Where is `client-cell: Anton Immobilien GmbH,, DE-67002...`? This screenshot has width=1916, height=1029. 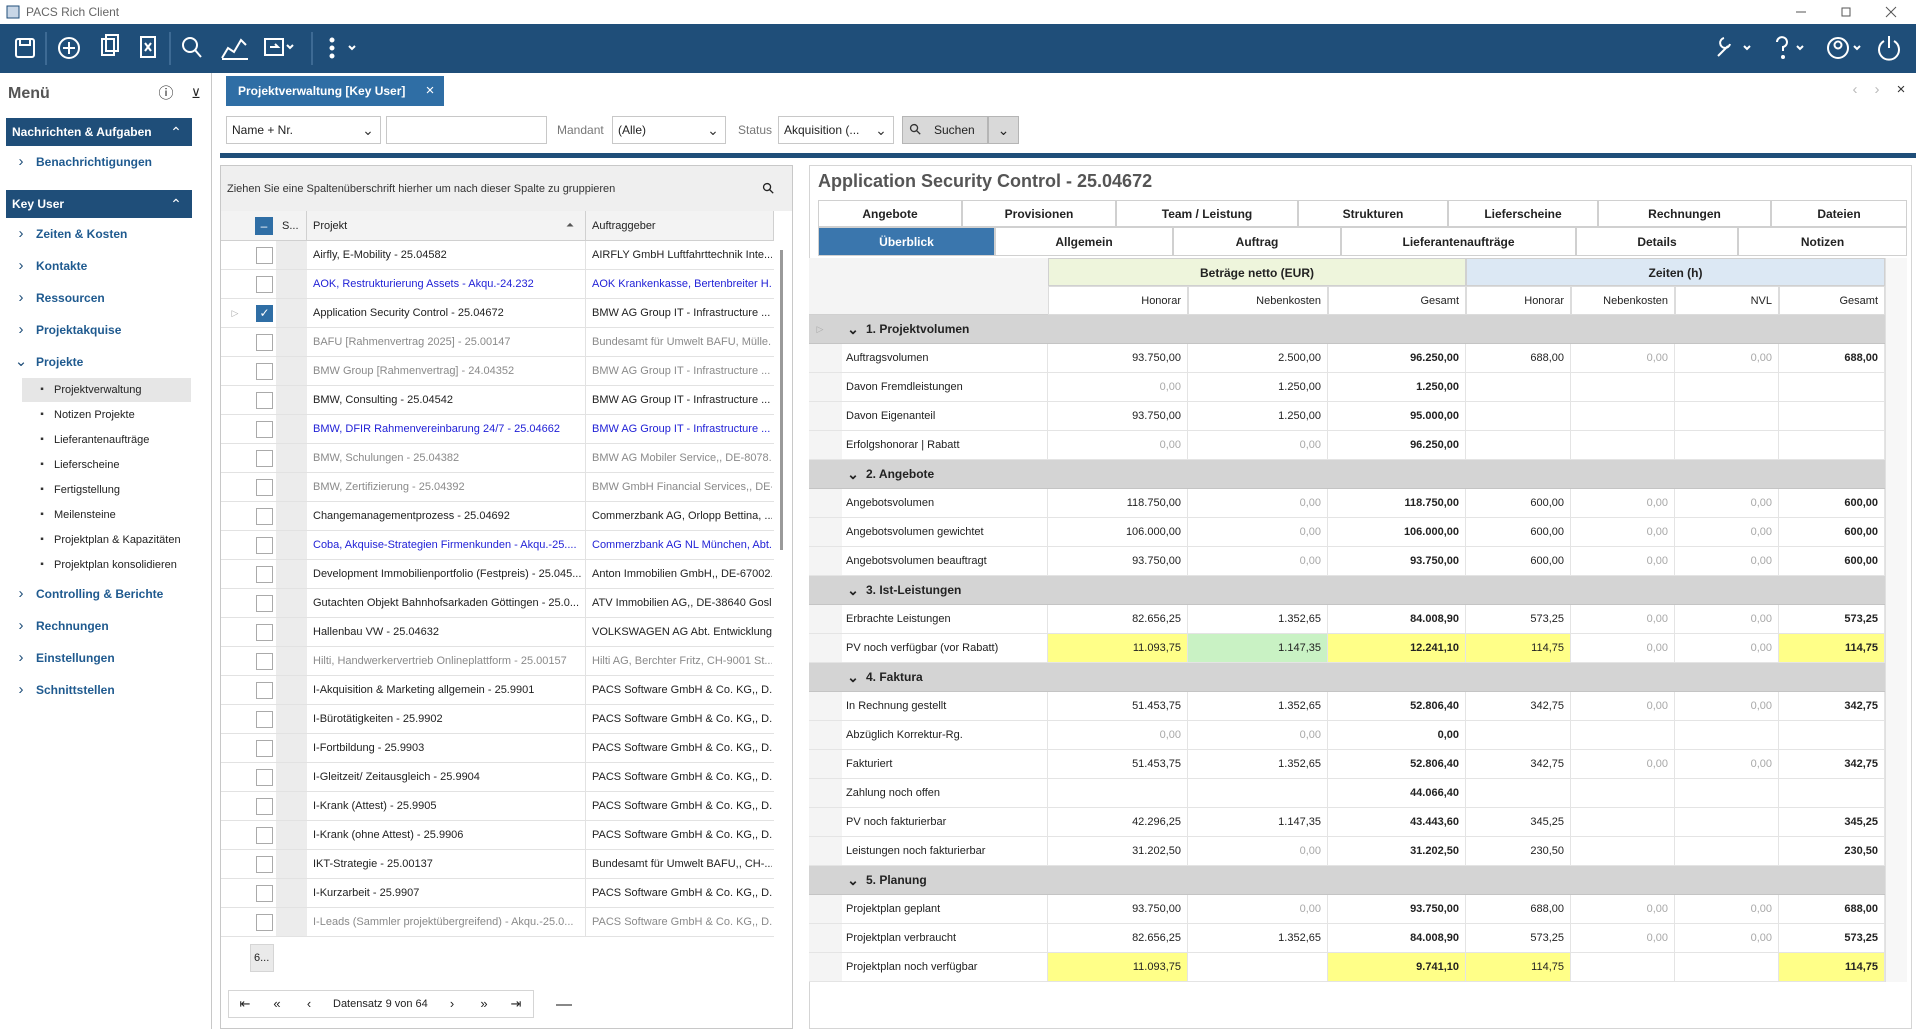 client-cell: Anton Immobilien GmbH,, DE-67002... is located at coordinates (682, 574).